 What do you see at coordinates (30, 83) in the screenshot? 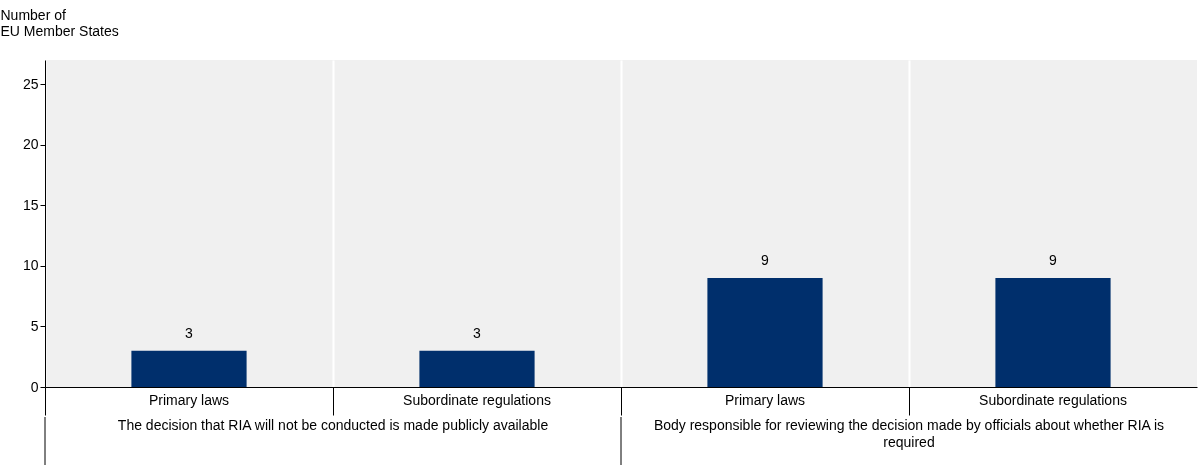
I see `y-tick-label: 25` at bounding box center [30, 83].